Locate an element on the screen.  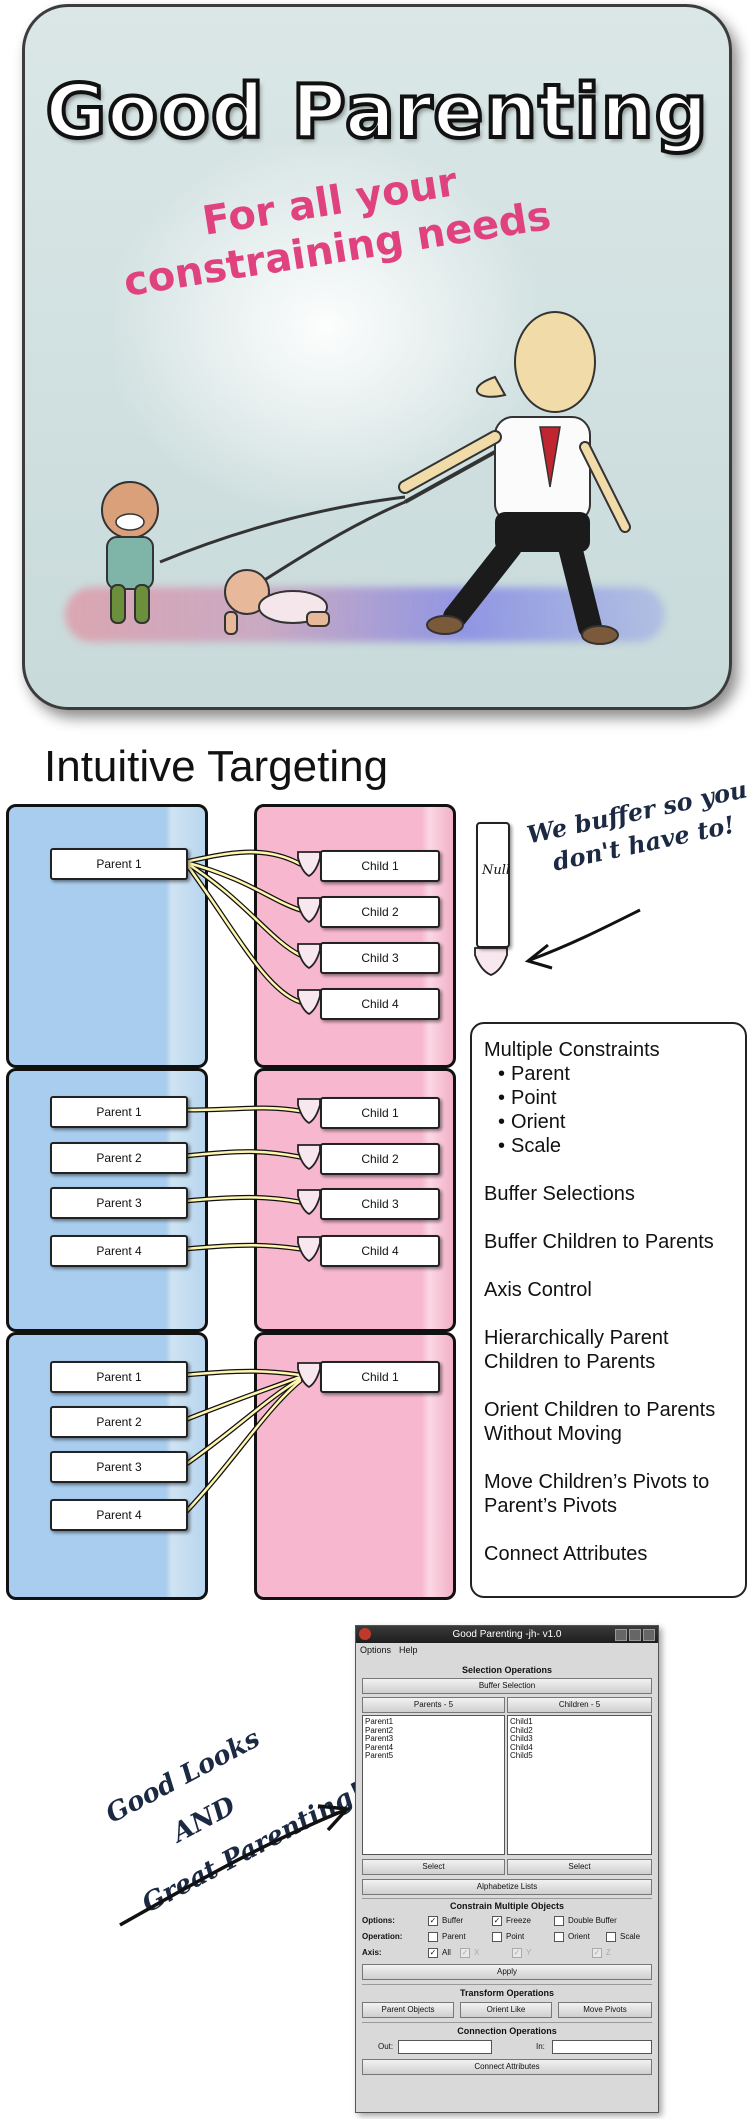
alphabetize-lists-button: Alphabetize Lists is located at coordinates (507, 1887).